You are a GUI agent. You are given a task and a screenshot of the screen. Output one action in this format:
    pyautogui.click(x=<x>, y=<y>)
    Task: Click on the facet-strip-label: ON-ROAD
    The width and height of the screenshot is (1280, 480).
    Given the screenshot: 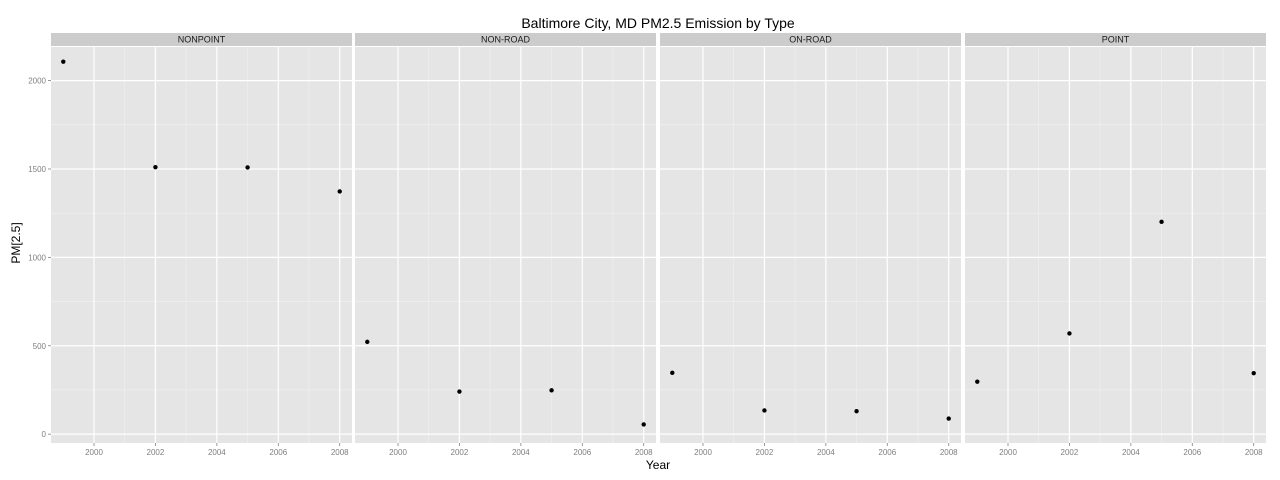 What is the action you would take?
    pyautogui.click(x=810, y=40)
    